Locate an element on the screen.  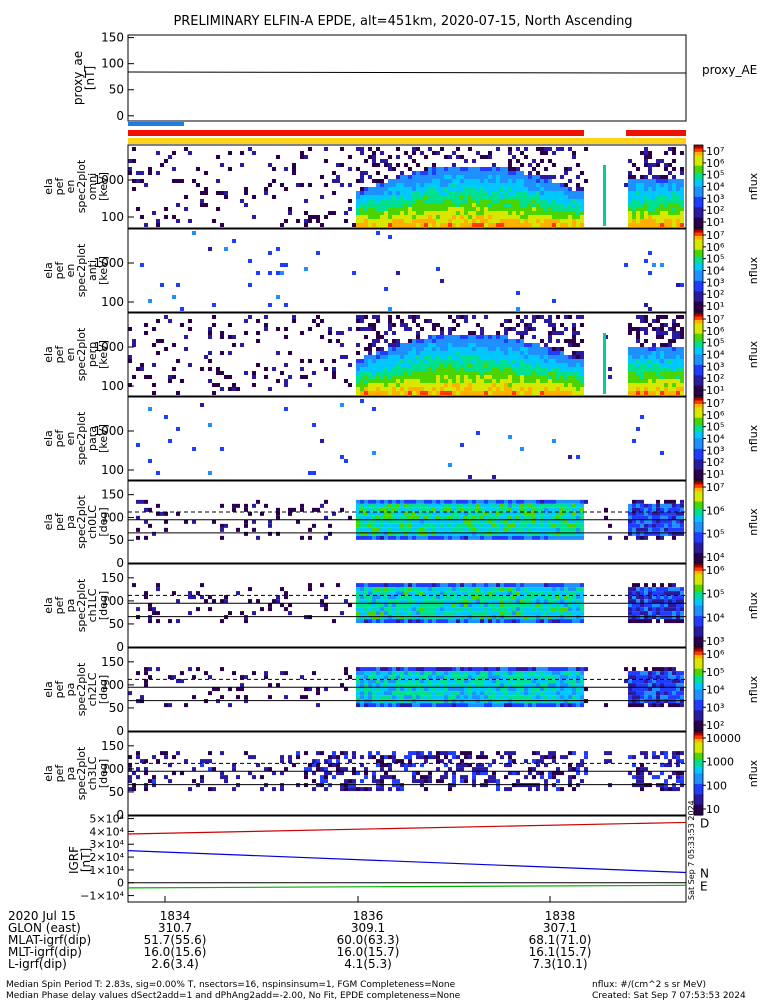
panel-energy-para-cells is located at coordinates (400, 439).